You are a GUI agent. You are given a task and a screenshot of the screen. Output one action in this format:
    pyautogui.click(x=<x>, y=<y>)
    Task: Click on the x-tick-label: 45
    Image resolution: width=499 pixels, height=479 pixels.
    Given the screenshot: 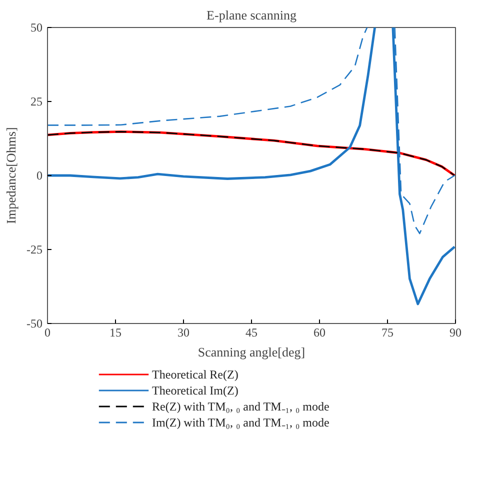 What is the action you would take?
    pyautogui.click(x=252, y=333)
    